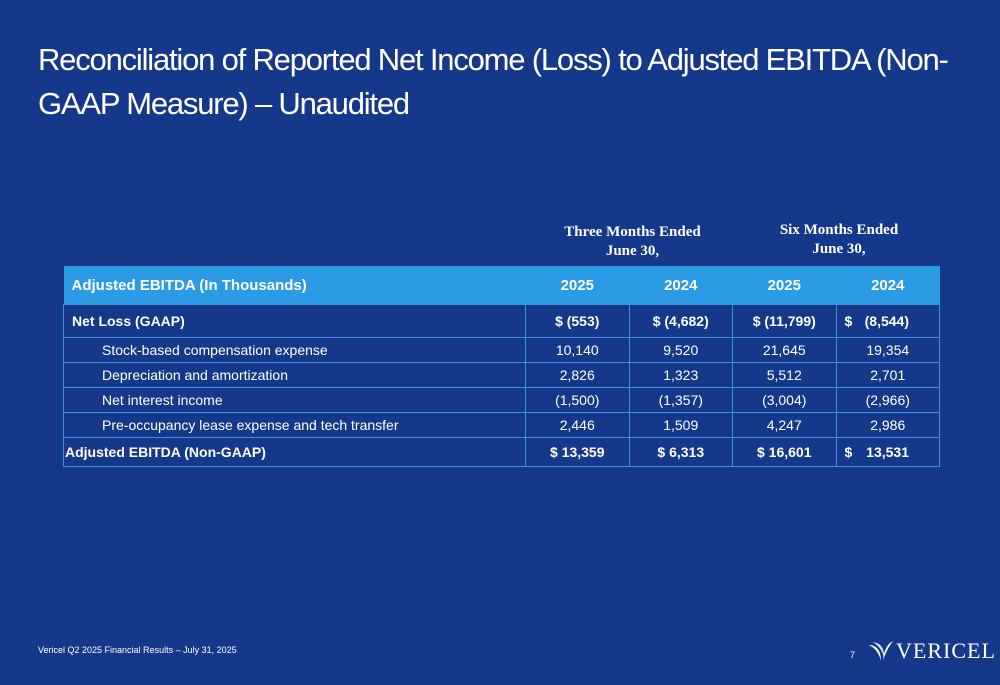 The width and height of the screenshot is (1000, 685). What do you see at coordinates (632, 232) in the screenshot?
I see `period-line-1: Three Months Ended` at bounding box center [632, 232].